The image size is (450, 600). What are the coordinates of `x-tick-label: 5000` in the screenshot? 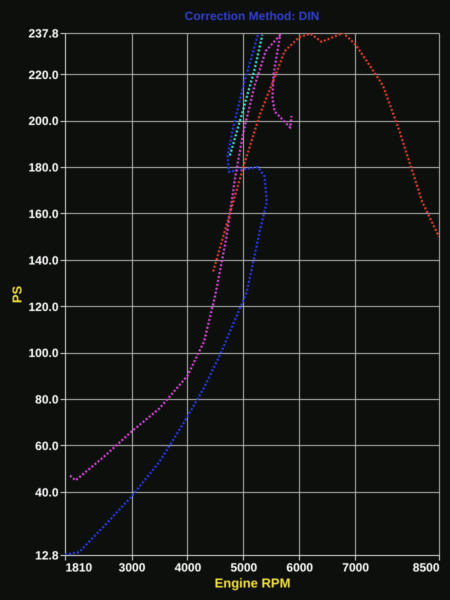 It's located at (244, 567).